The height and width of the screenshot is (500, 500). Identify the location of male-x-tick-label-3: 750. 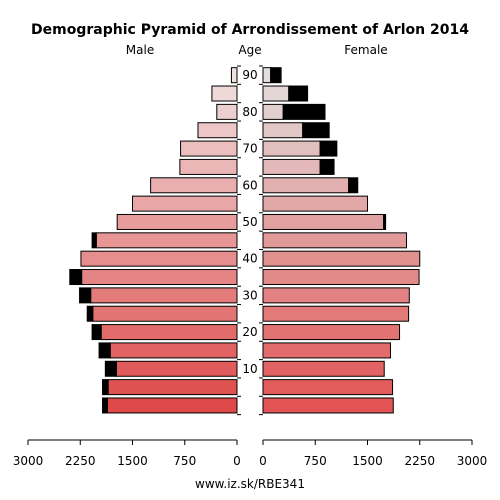
(184, 461).